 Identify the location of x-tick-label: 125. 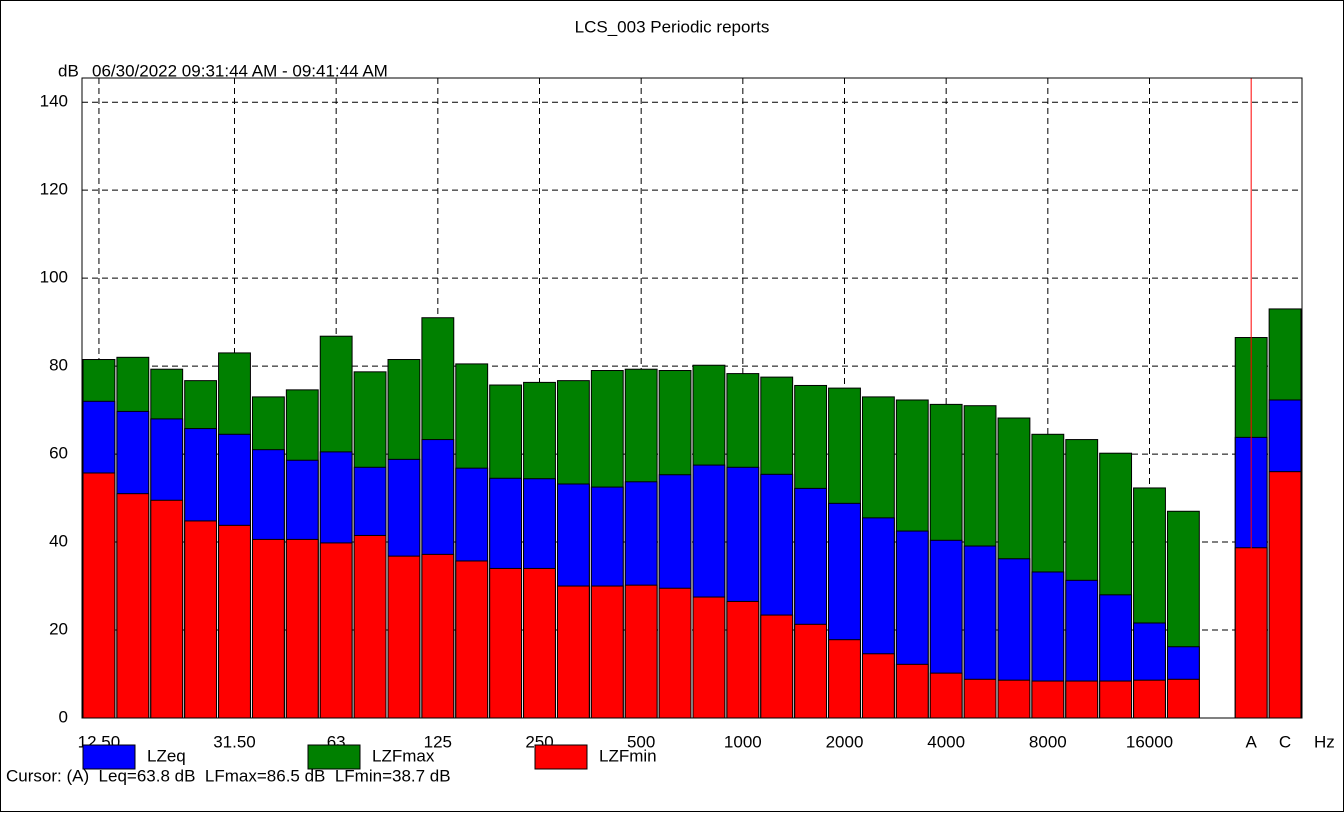
(438, 741).